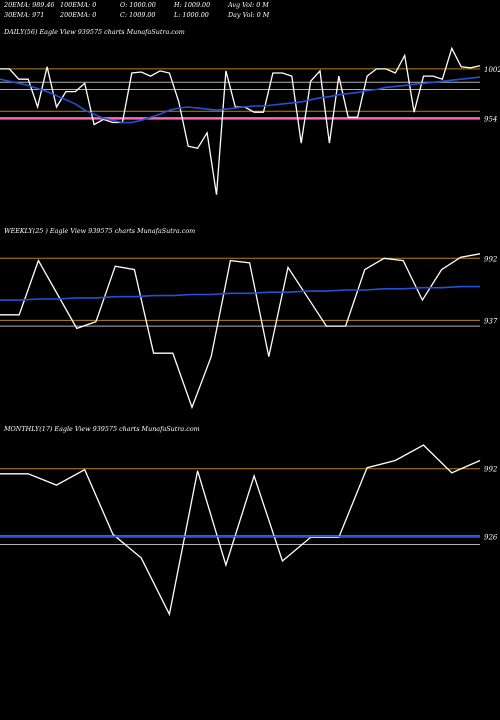 This screenshot has height=720, width=500. I want to click on header-30ema: 30EMA: 971, so click(24, 15).